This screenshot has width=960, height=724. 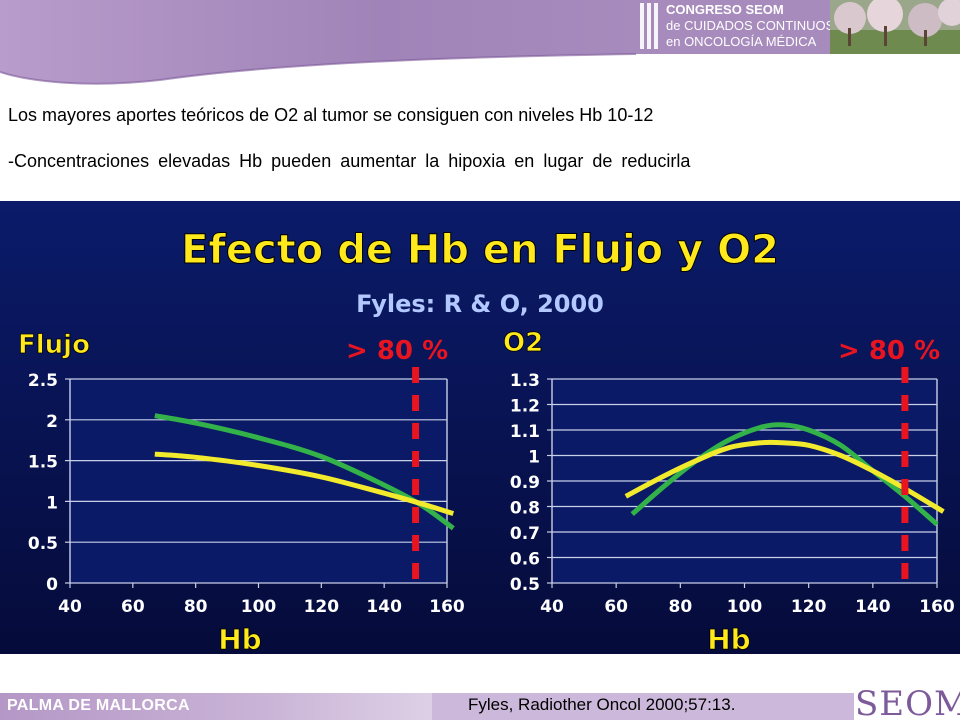 What do you see at coordinates (525, 534) in the screenshot?
I see `y-tick-label: 0.7` at bounding box center [525, 534].